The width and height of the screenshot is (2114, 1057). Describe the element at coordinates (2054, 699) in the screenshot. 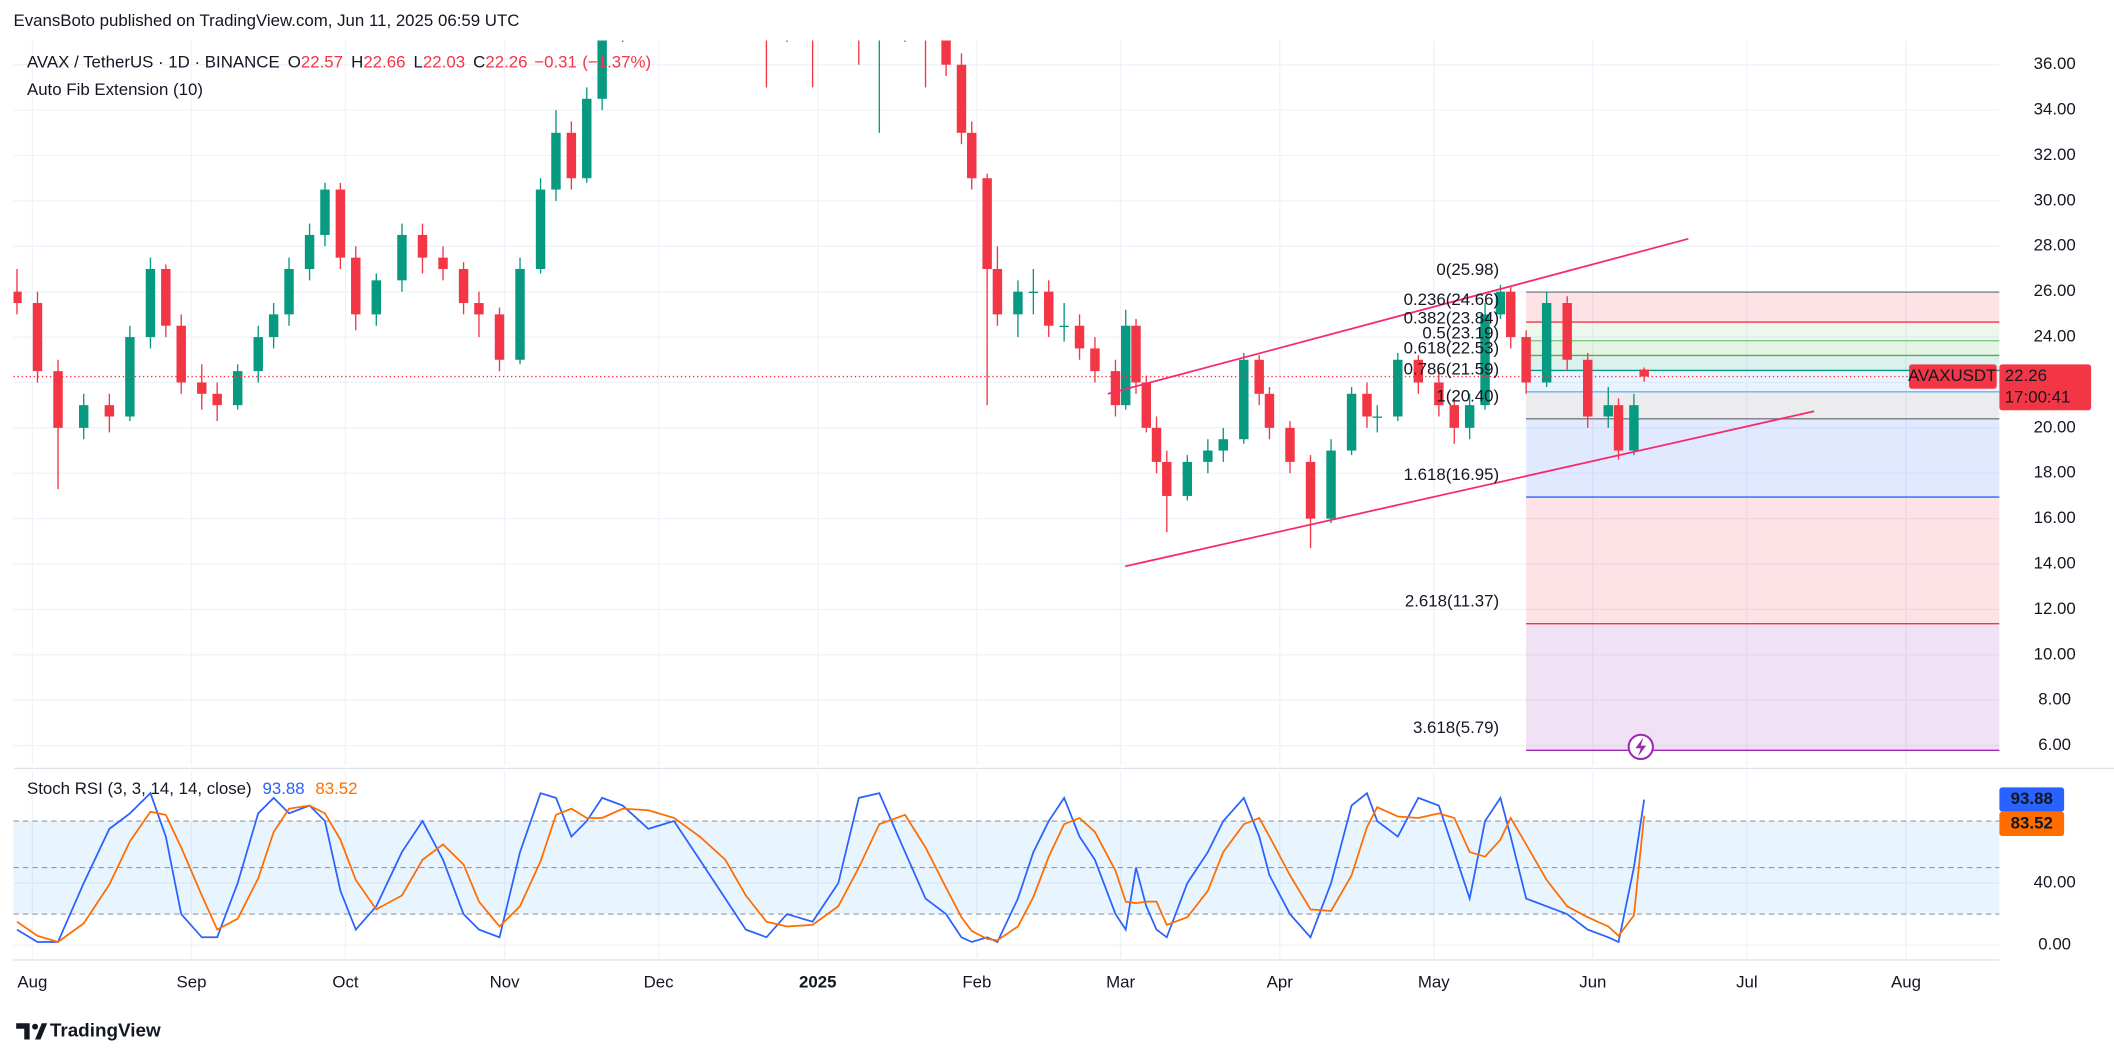

I see `y-tick-label: 8.00` at that location.